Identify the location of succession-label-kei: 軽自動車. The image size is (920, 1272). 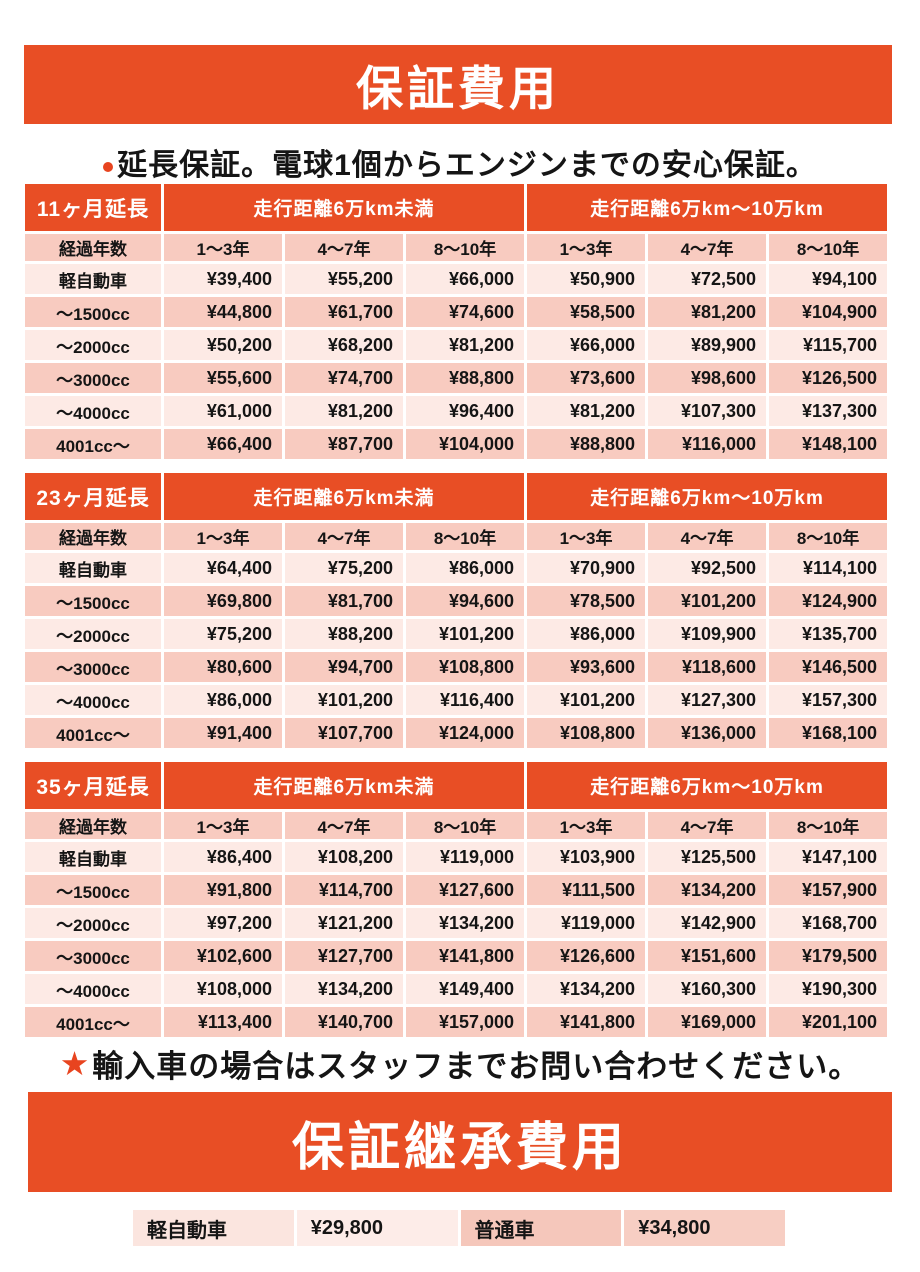
(213, 1228).